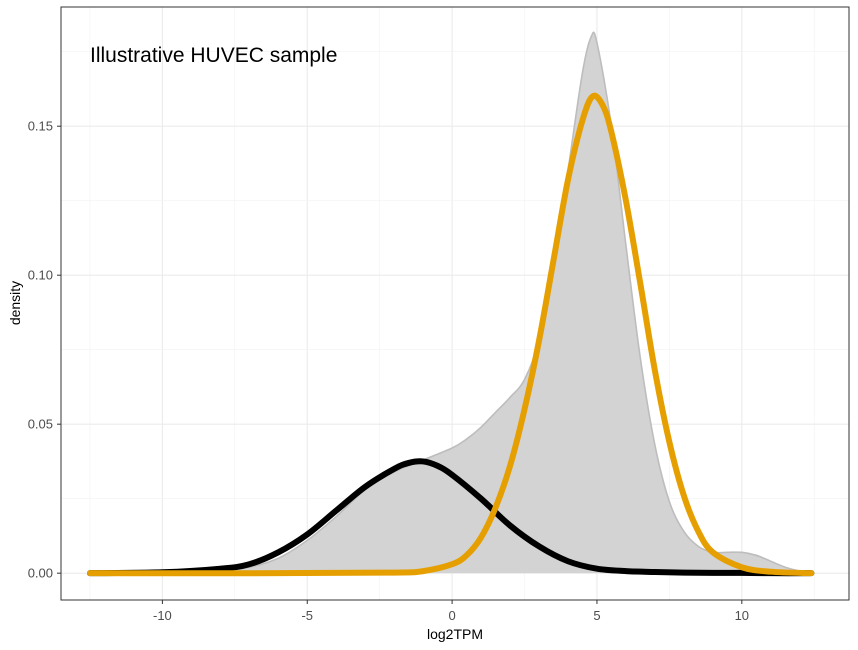  I want to click on x-tick-label: 0, so click(451, 615).